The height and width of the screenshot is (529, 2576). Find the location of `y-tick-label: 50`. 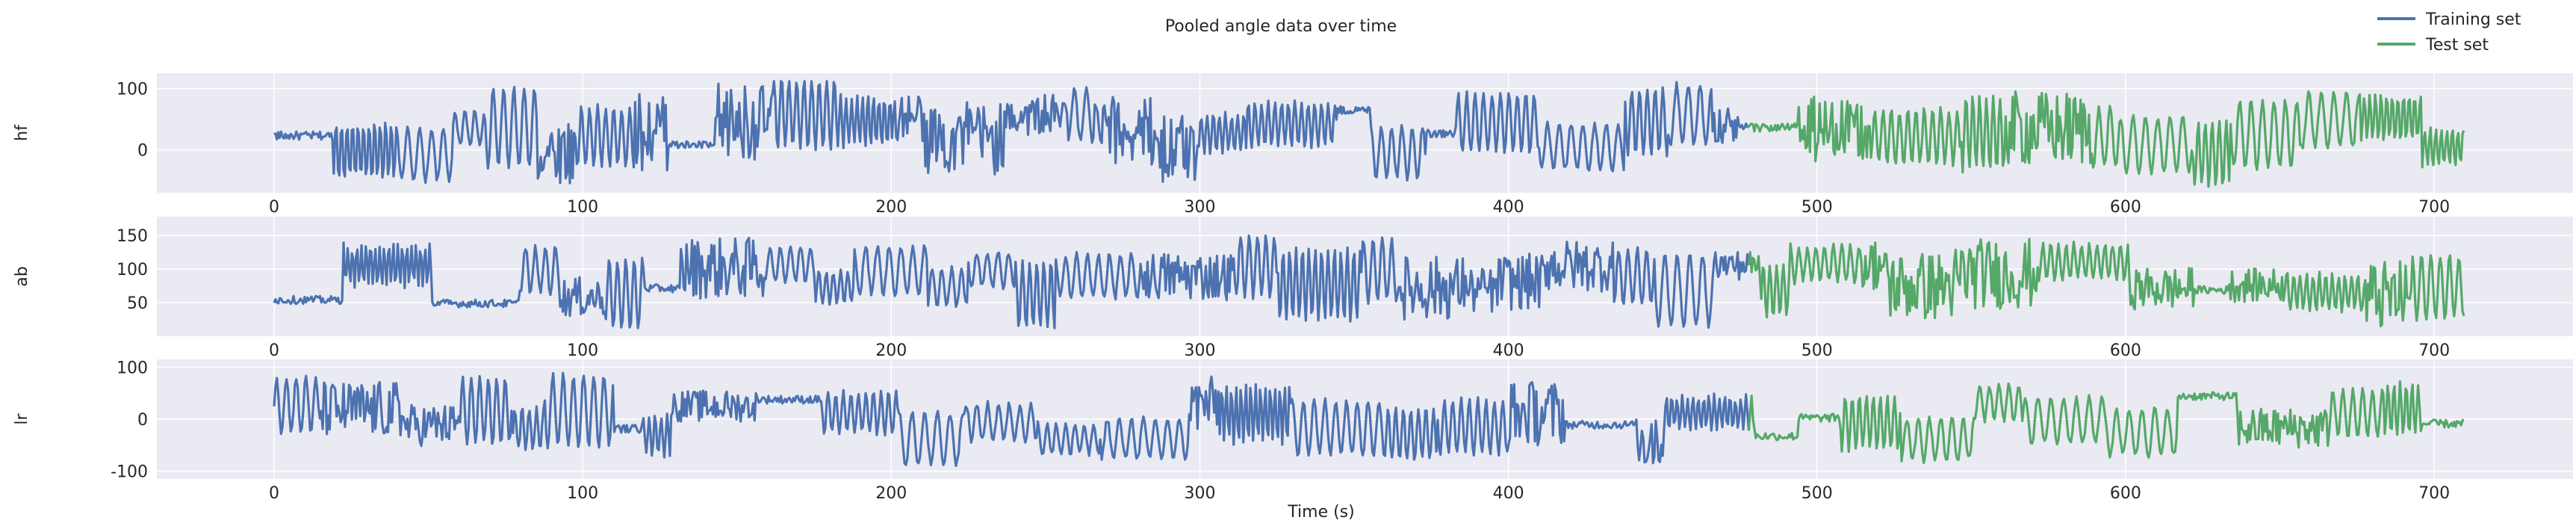

y-tick-label: 50 is located at coordinates (137, 303).